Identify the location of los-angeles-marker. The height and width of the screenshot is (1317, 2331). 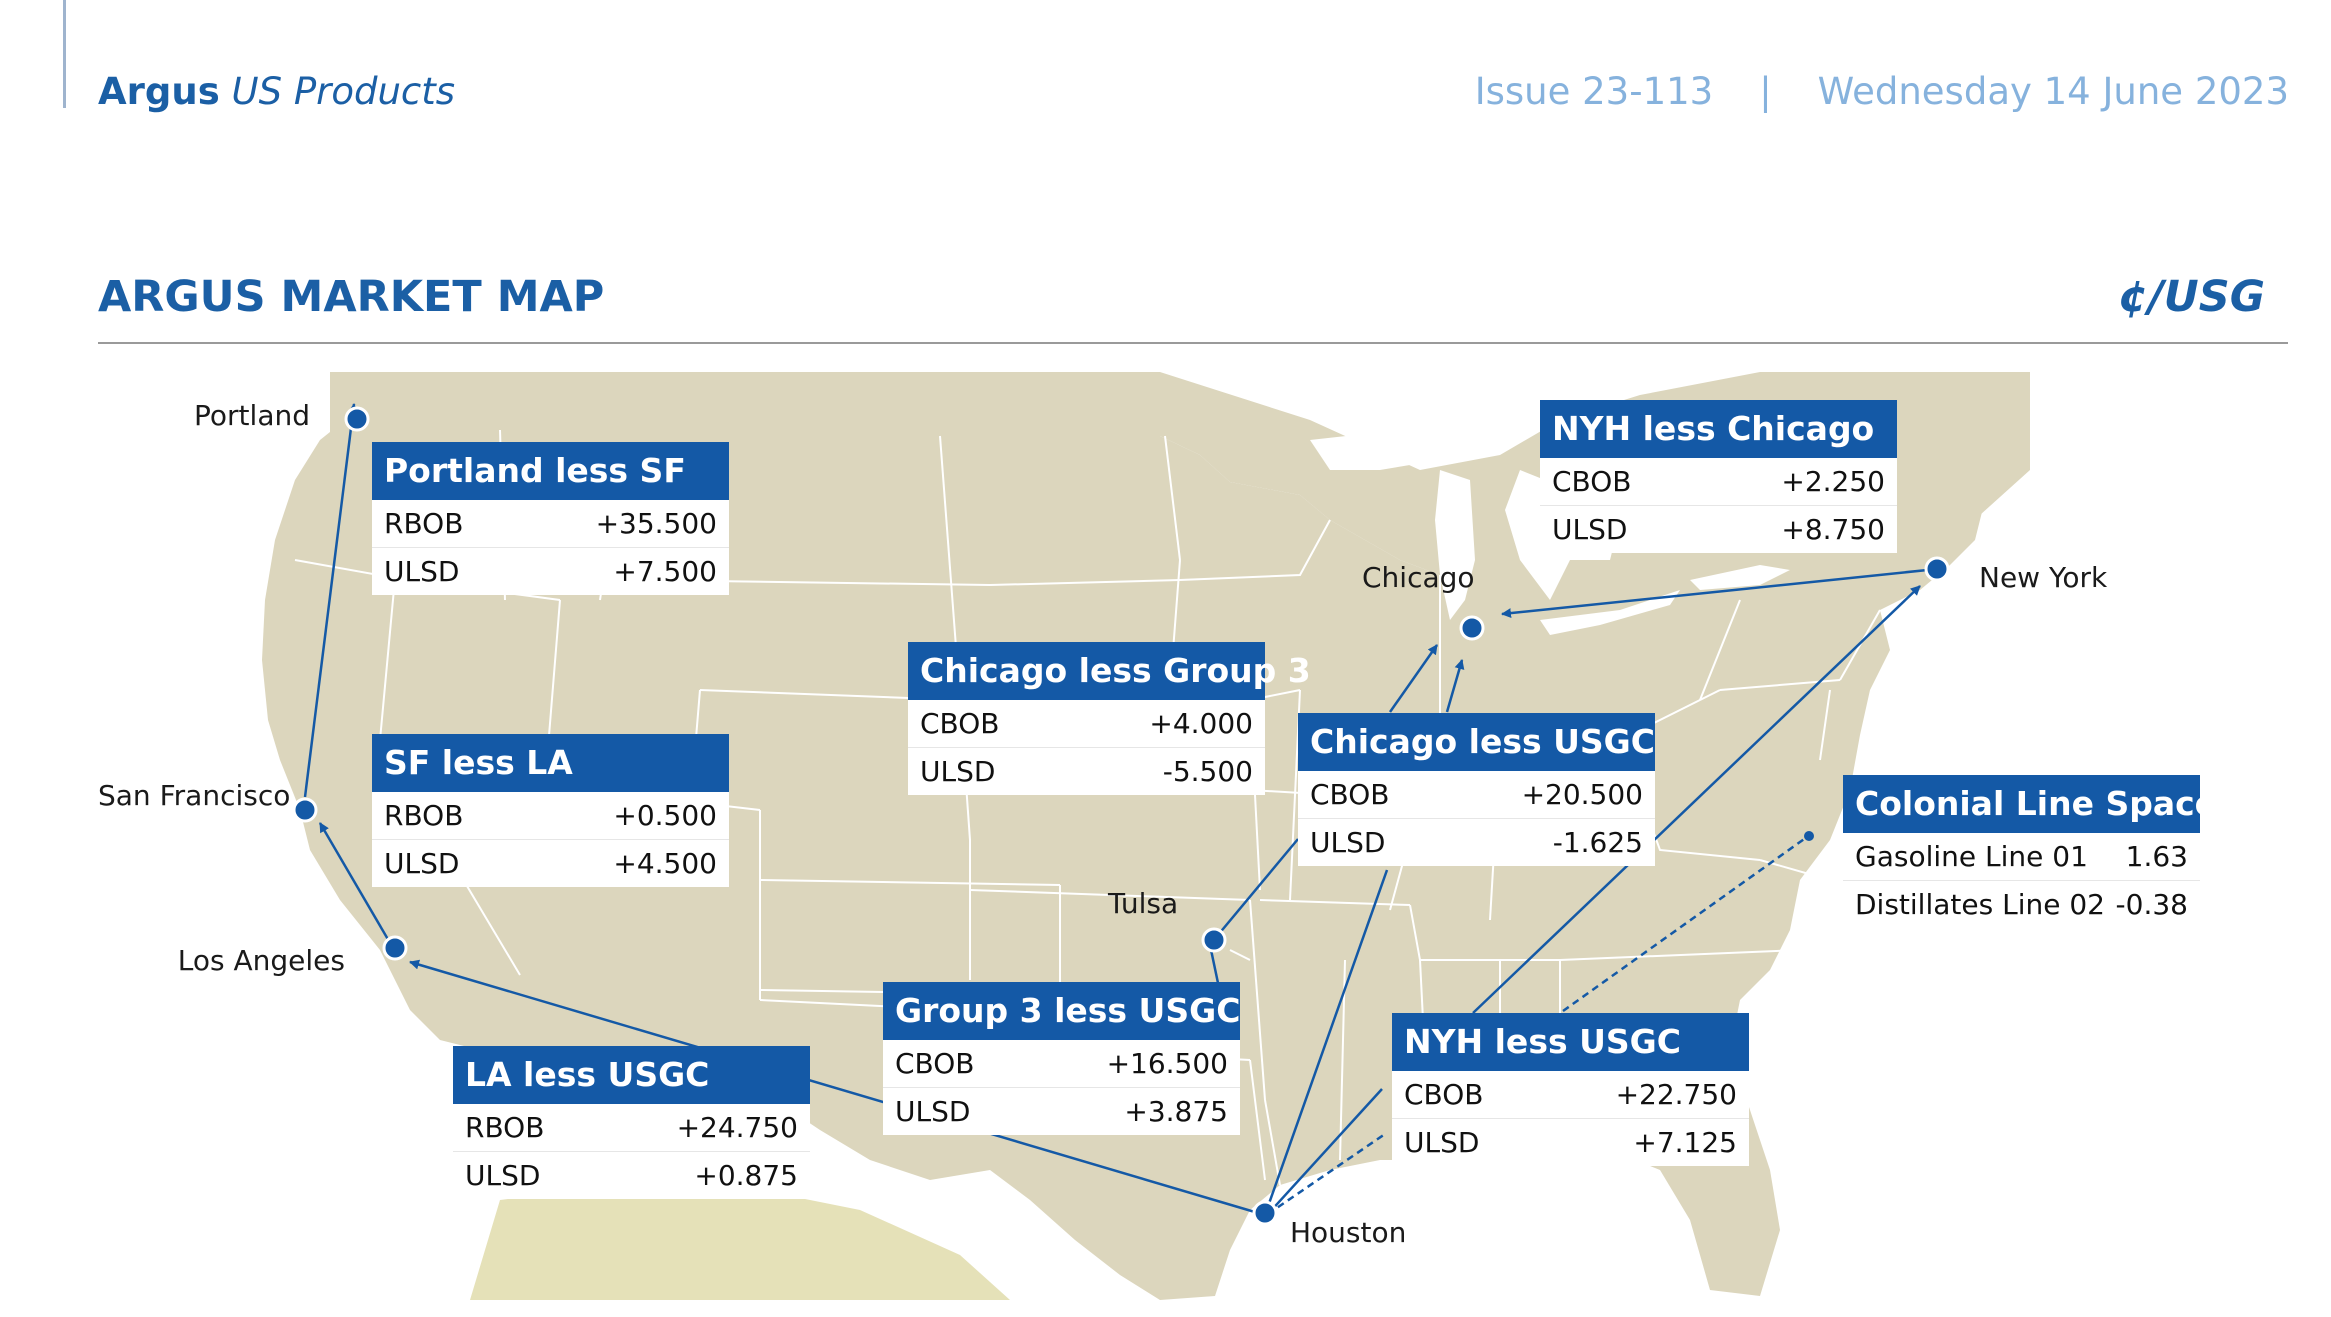
(395, 948).